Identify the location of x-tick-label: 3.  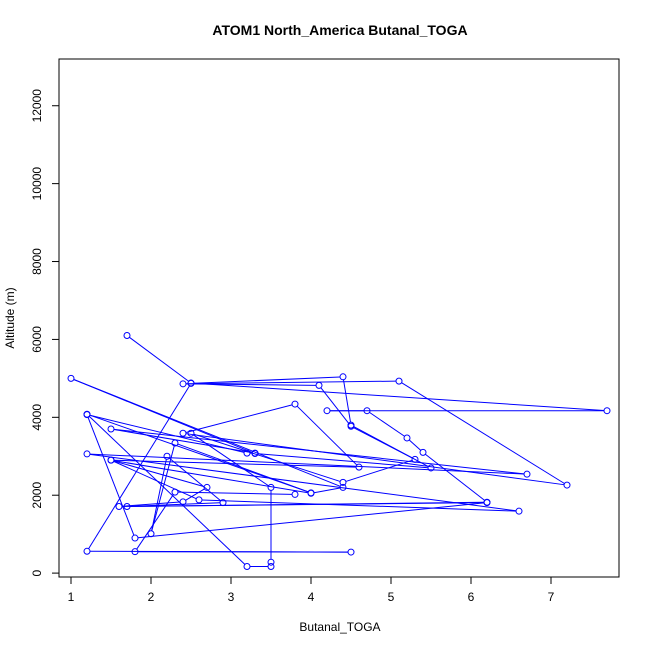
(231, 597).